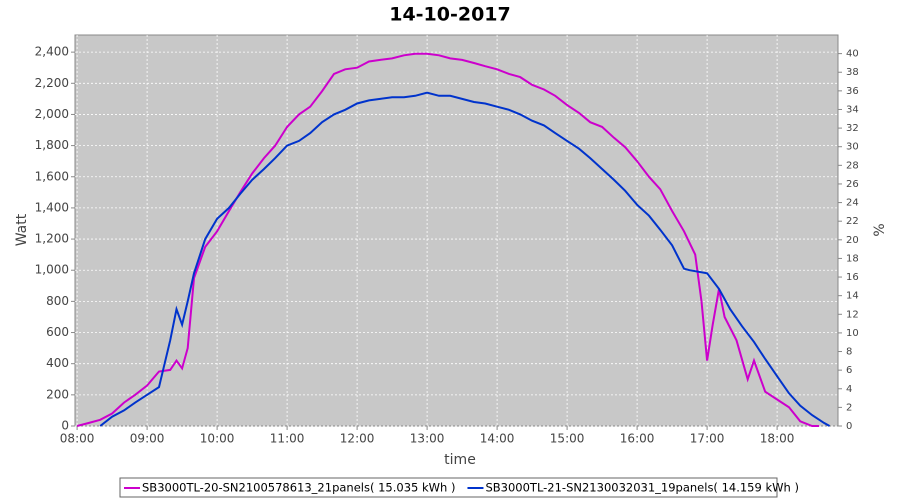 This screenshot has width=900, height=500. Describe the element at coordinates (852, 221) in the screenshot. I see `y2-tick-label: 22` at that location.